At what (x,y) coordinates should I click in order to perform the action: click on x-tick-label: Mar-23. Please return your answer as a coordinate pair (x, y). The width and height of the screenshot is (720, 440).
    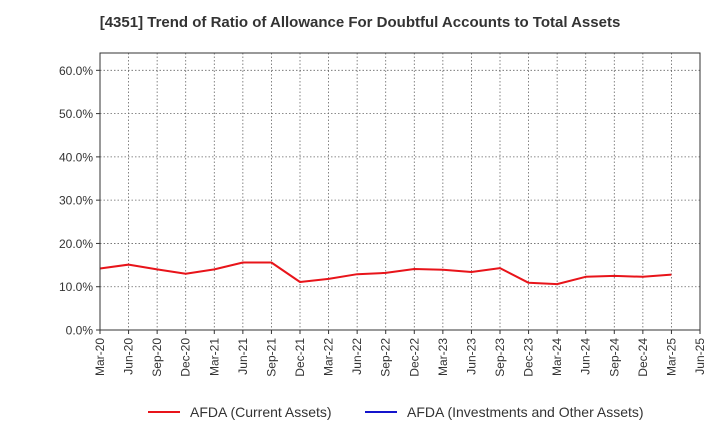
    Looking at the image, I should click on (443, 357).